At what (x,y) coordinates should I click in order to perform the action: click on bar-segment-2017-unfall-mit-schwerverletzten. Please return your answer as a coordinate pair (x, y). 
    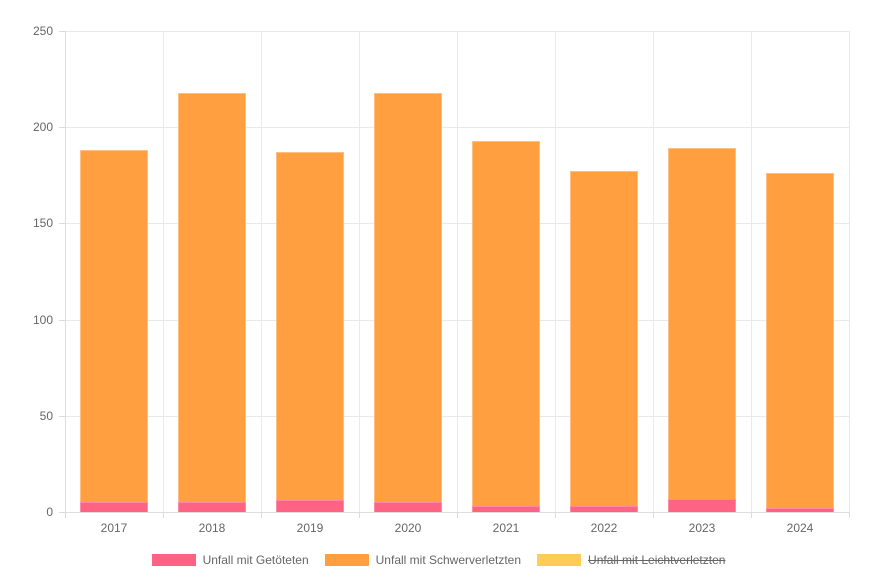
    Looking at the image, I should click on (114, 326).